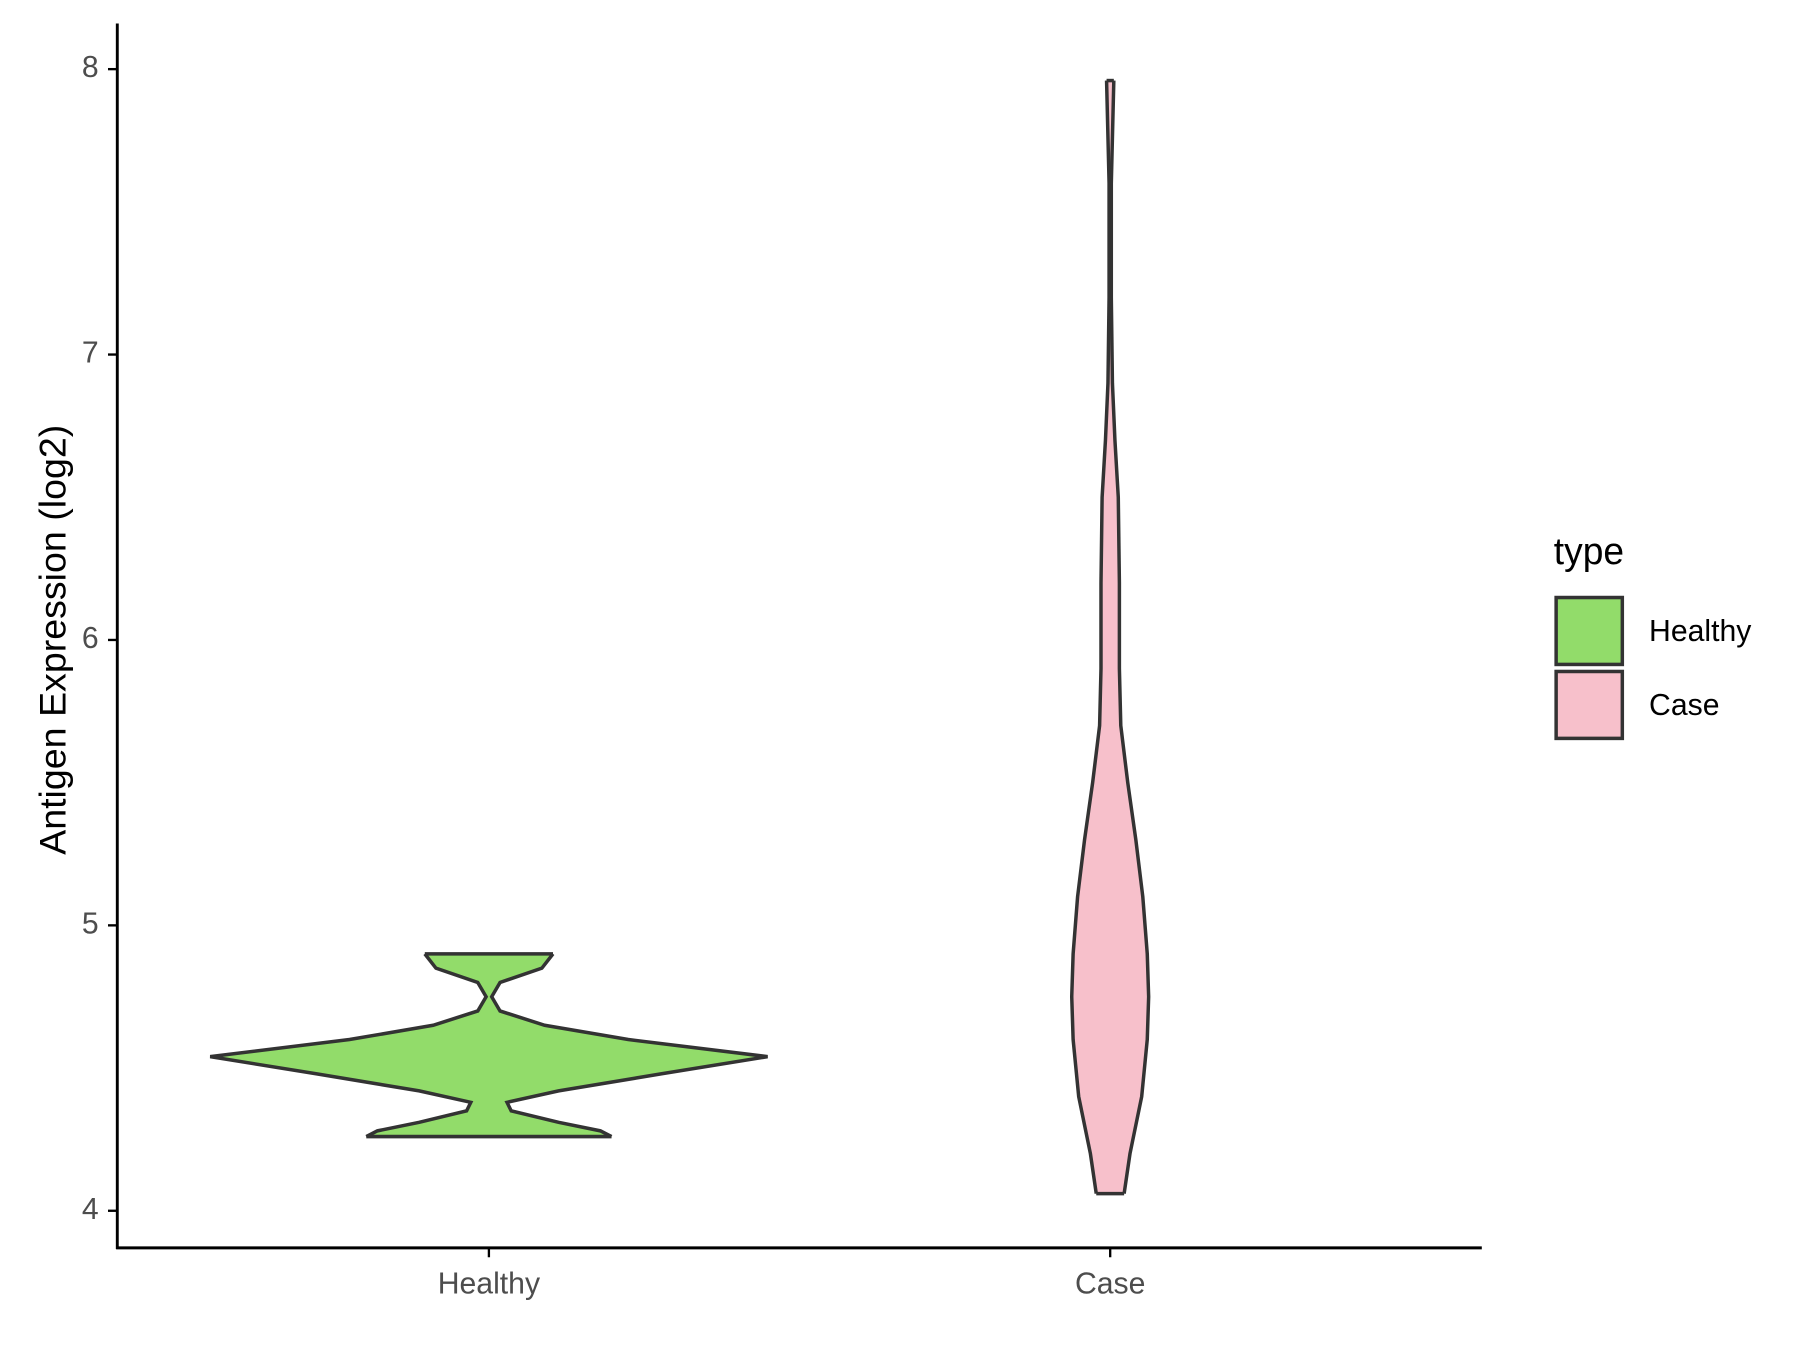  I want to click on legend-label: Case, so click(1684, 705).